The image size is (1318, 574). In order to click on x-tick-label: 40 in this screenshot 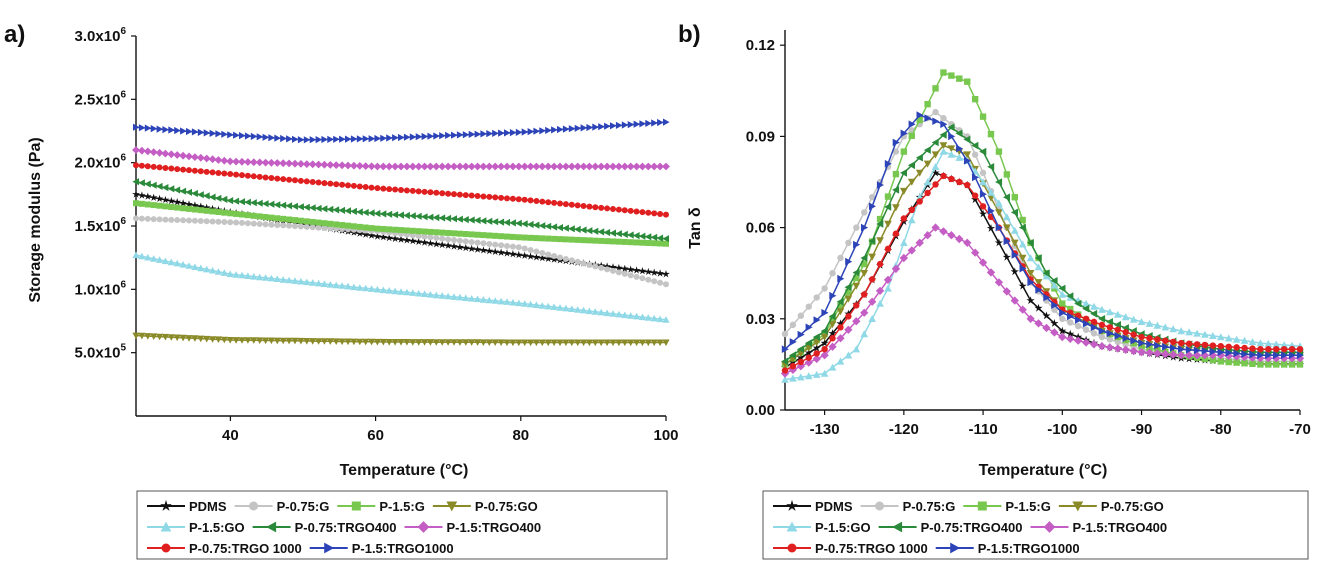, I will do `click(230, 435)`.